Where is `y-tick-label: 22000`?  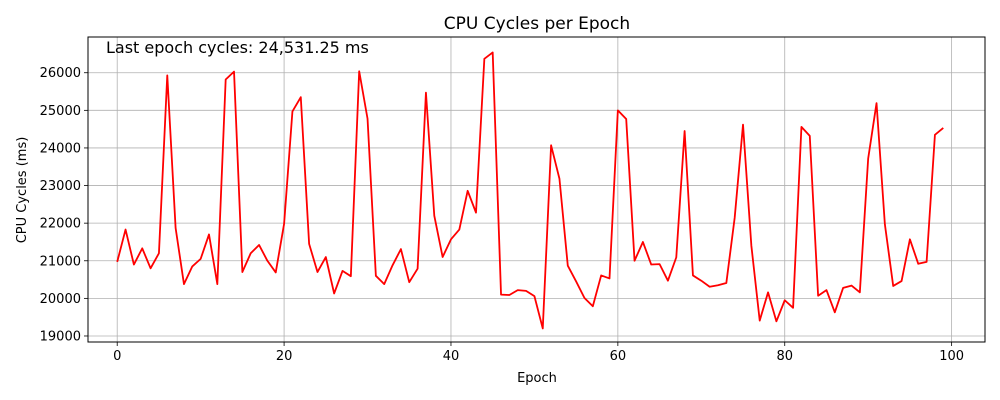 y-tick-label: 22000 is located at coordinates (60, 224).